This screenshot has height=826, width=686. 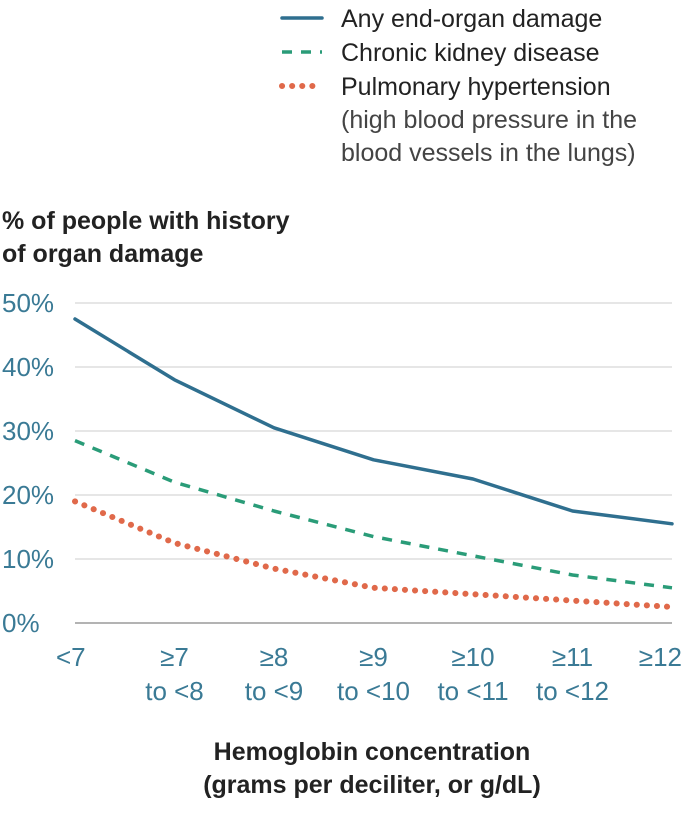 I want to click on x-tick-label-6-line-1: ≥11, so click(x=572, y=657).